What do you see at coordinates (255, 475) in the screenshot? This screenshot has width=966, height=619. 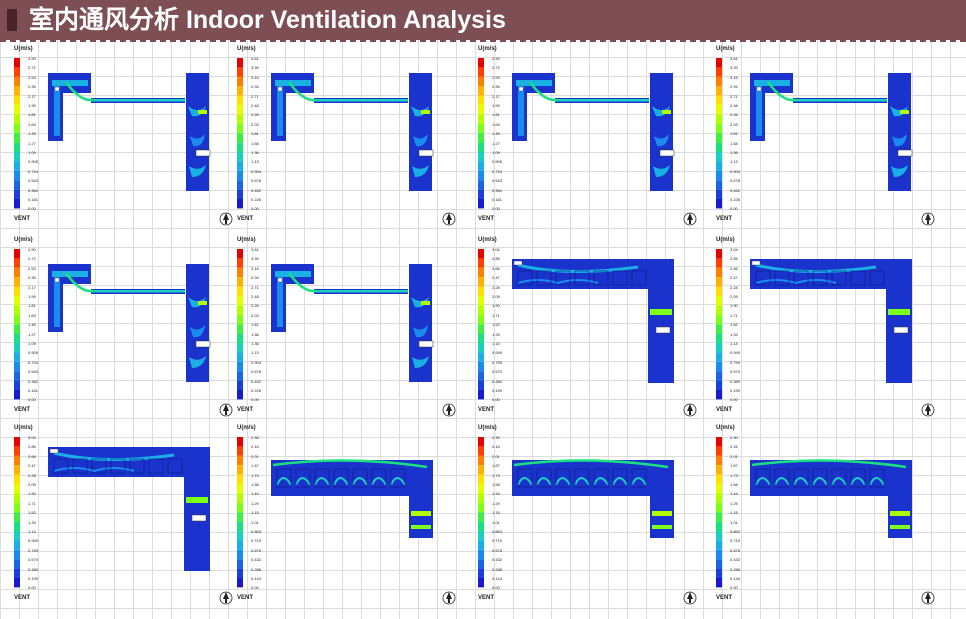 I see `legend-tick-label: 1.73` at bounding box center [255, 475].